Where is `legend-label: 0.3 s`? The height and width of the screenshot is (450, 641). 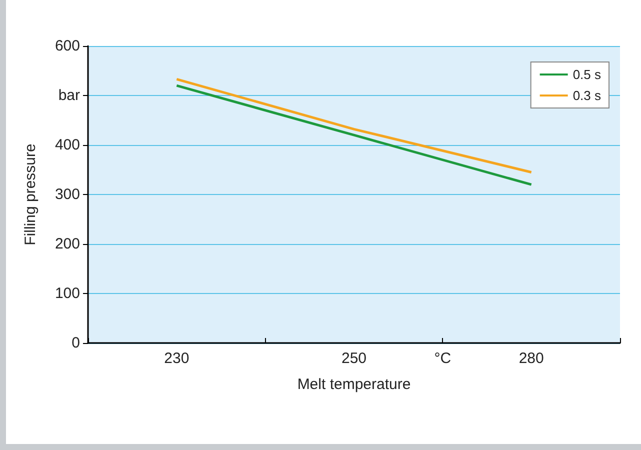
legend-label: 0.3 s is located at coordinates (587, 95).